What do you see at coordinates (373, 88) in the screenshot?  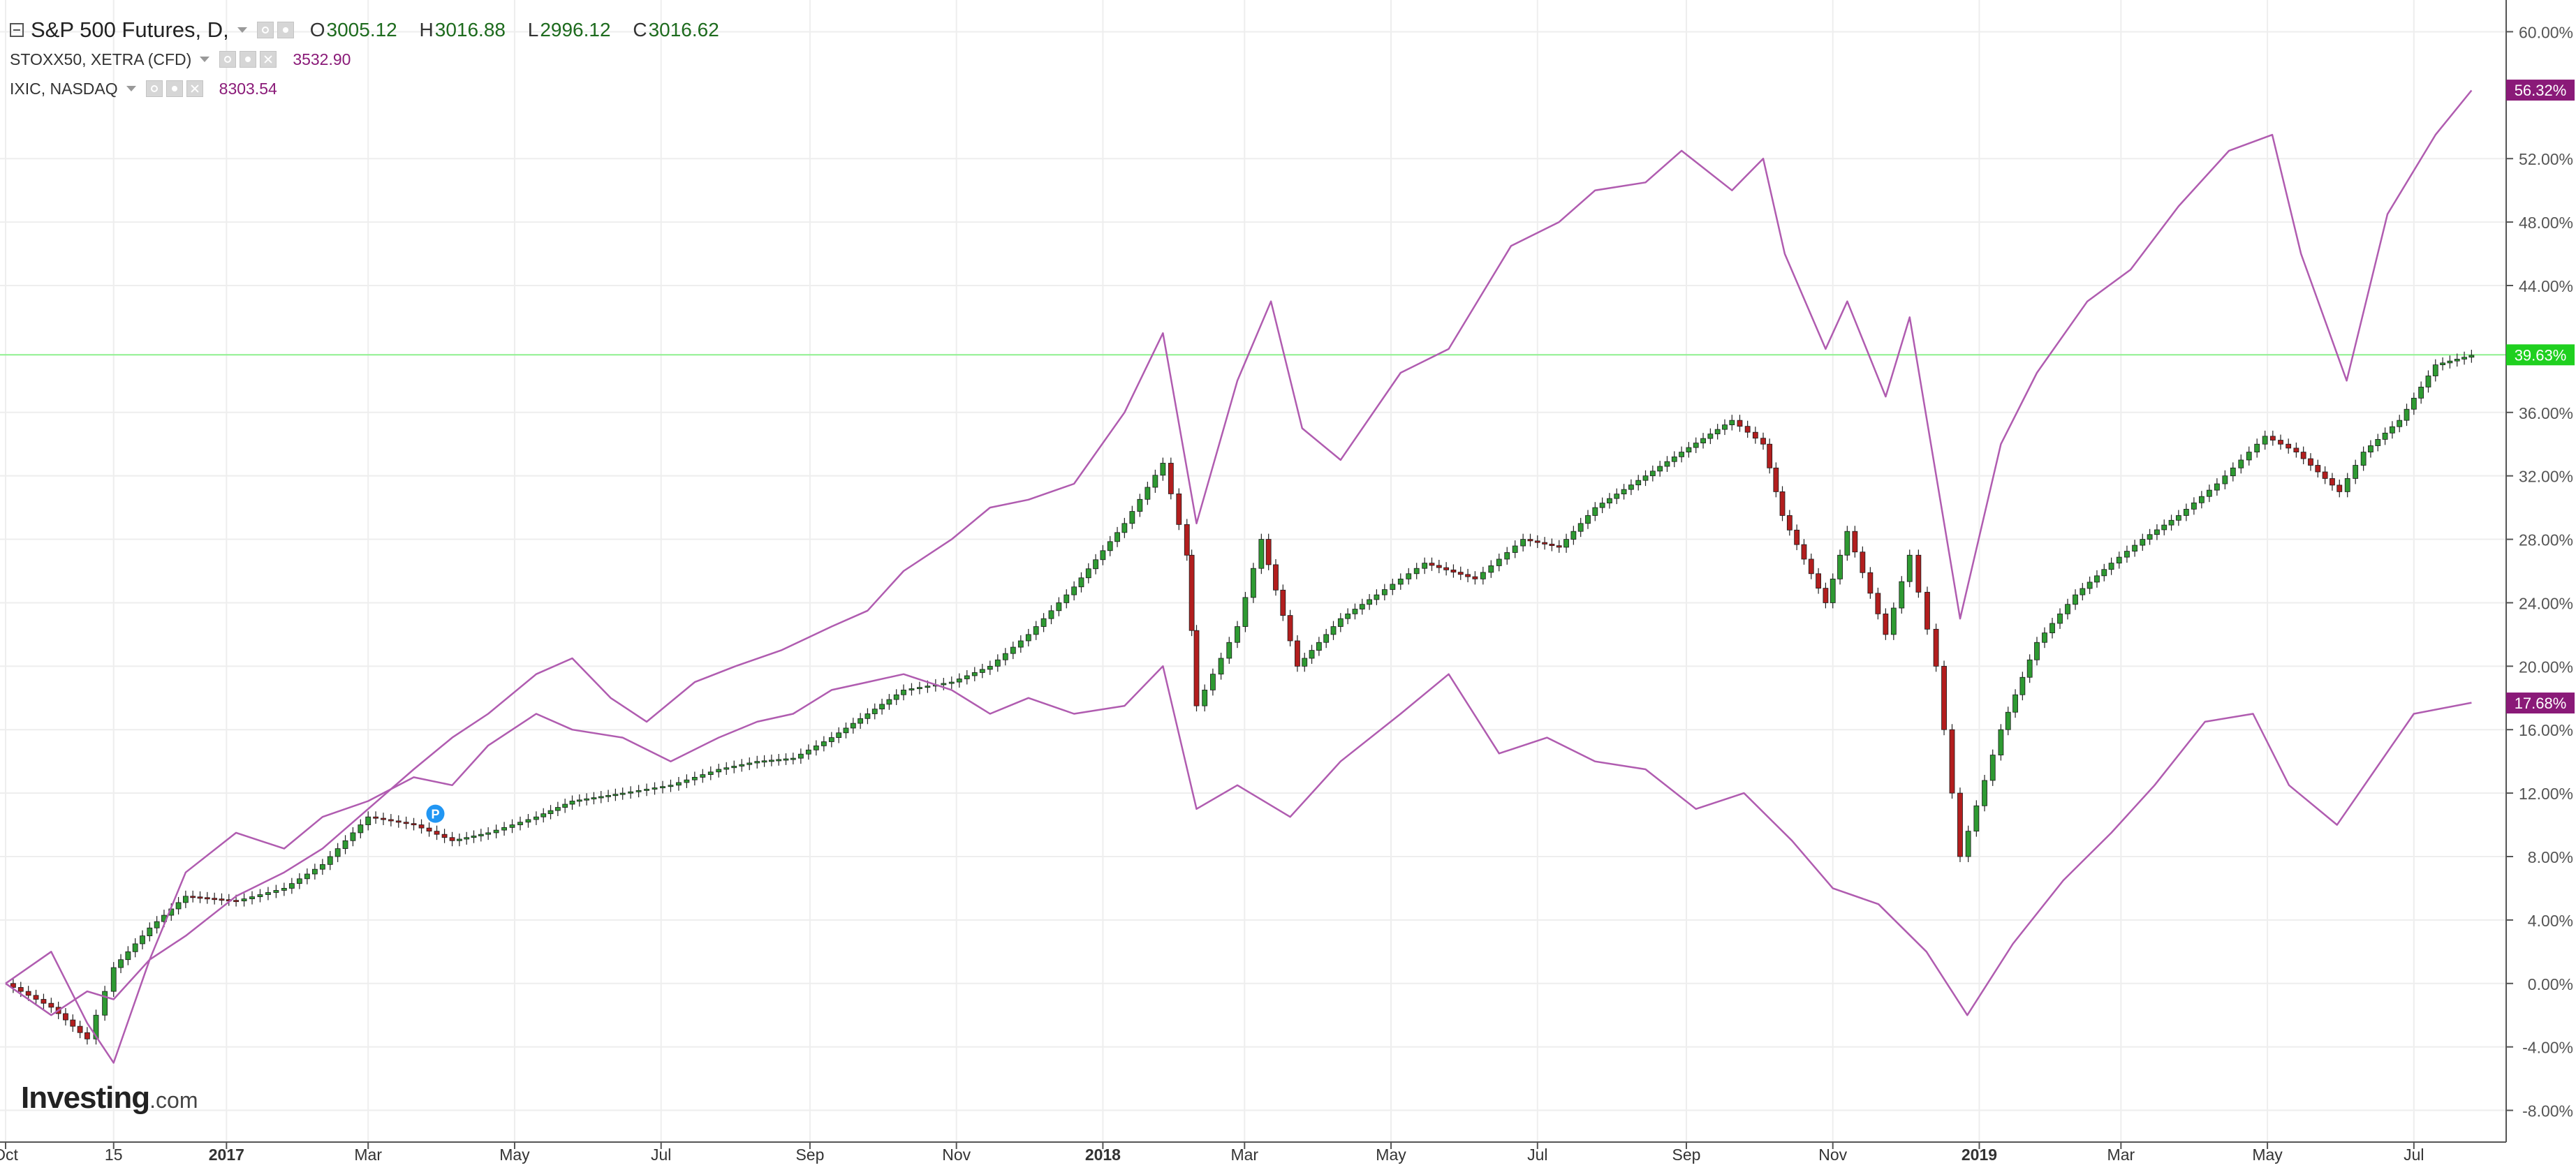 I see `legend-compare-ixic: IXIC, NASDAQ 8303.54` at bounding box center [373, 88].